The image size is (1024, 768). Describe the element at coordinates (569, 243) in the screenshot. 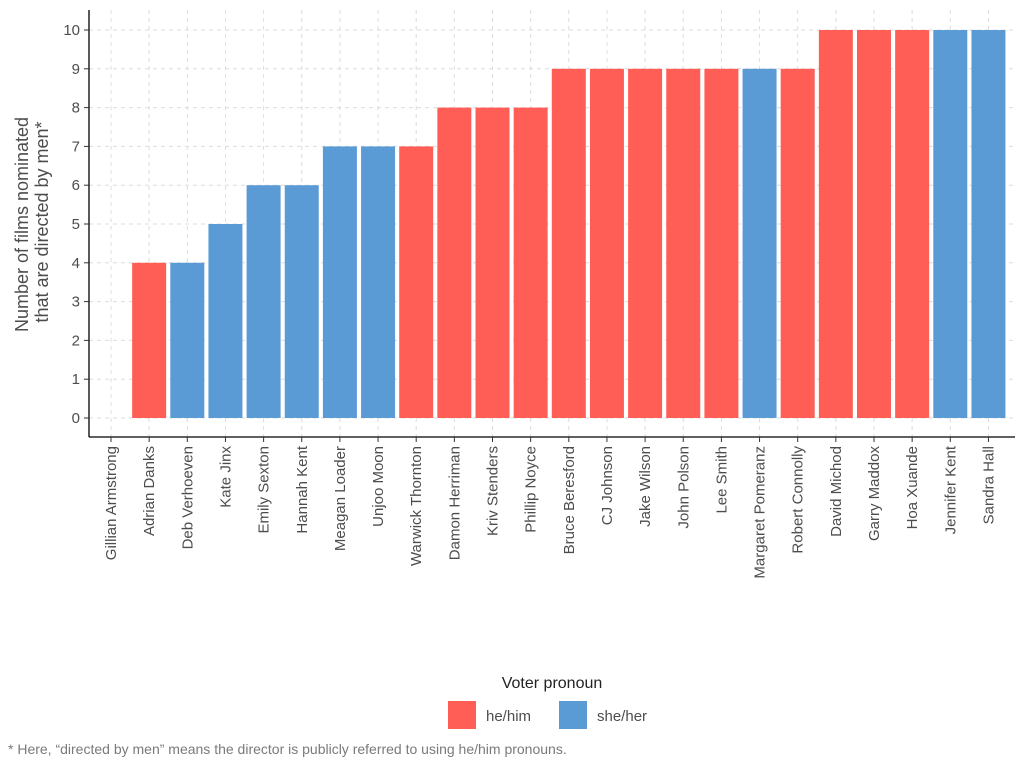

I see `bar-bruce-beresford` at that location.